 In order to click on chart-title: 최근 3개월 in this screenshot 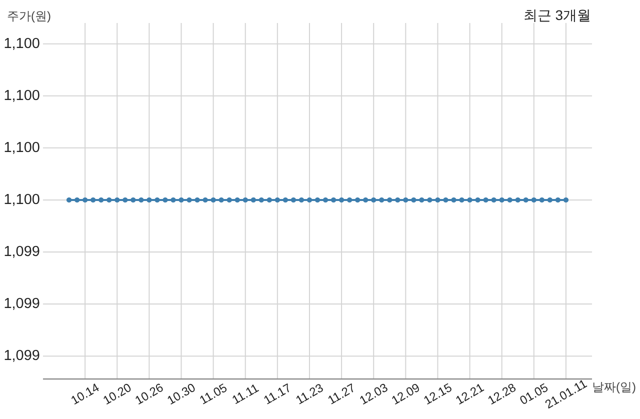, I will do `click(557, 15)`.